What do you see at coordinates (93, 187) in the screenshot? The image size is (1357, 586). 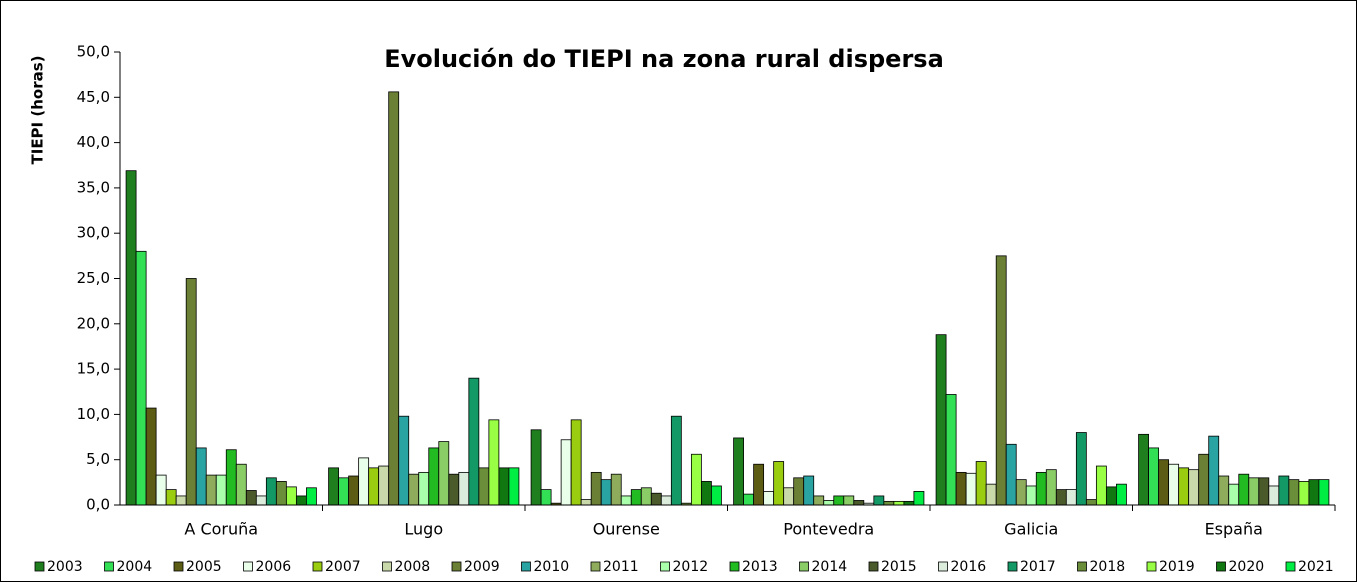 I see `y-tick-label: 35,0` at bounding box center [93, 187].